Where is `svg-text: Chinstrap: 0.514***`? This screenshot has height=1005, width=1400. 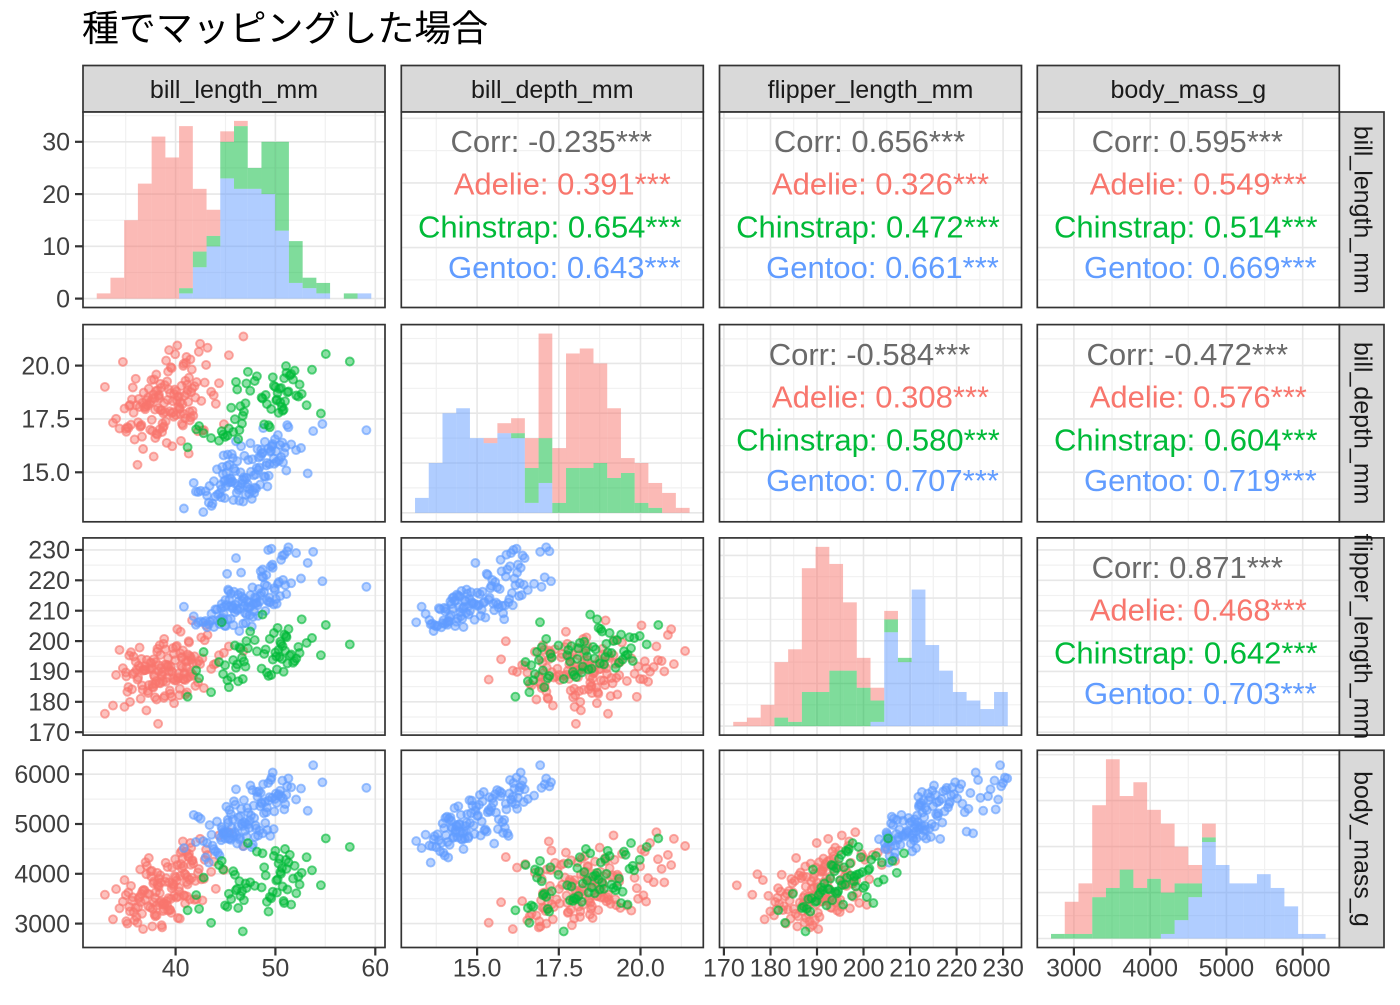
svg-text: Chinstrap: 0.514*** is located at coordinates (1186, 227).